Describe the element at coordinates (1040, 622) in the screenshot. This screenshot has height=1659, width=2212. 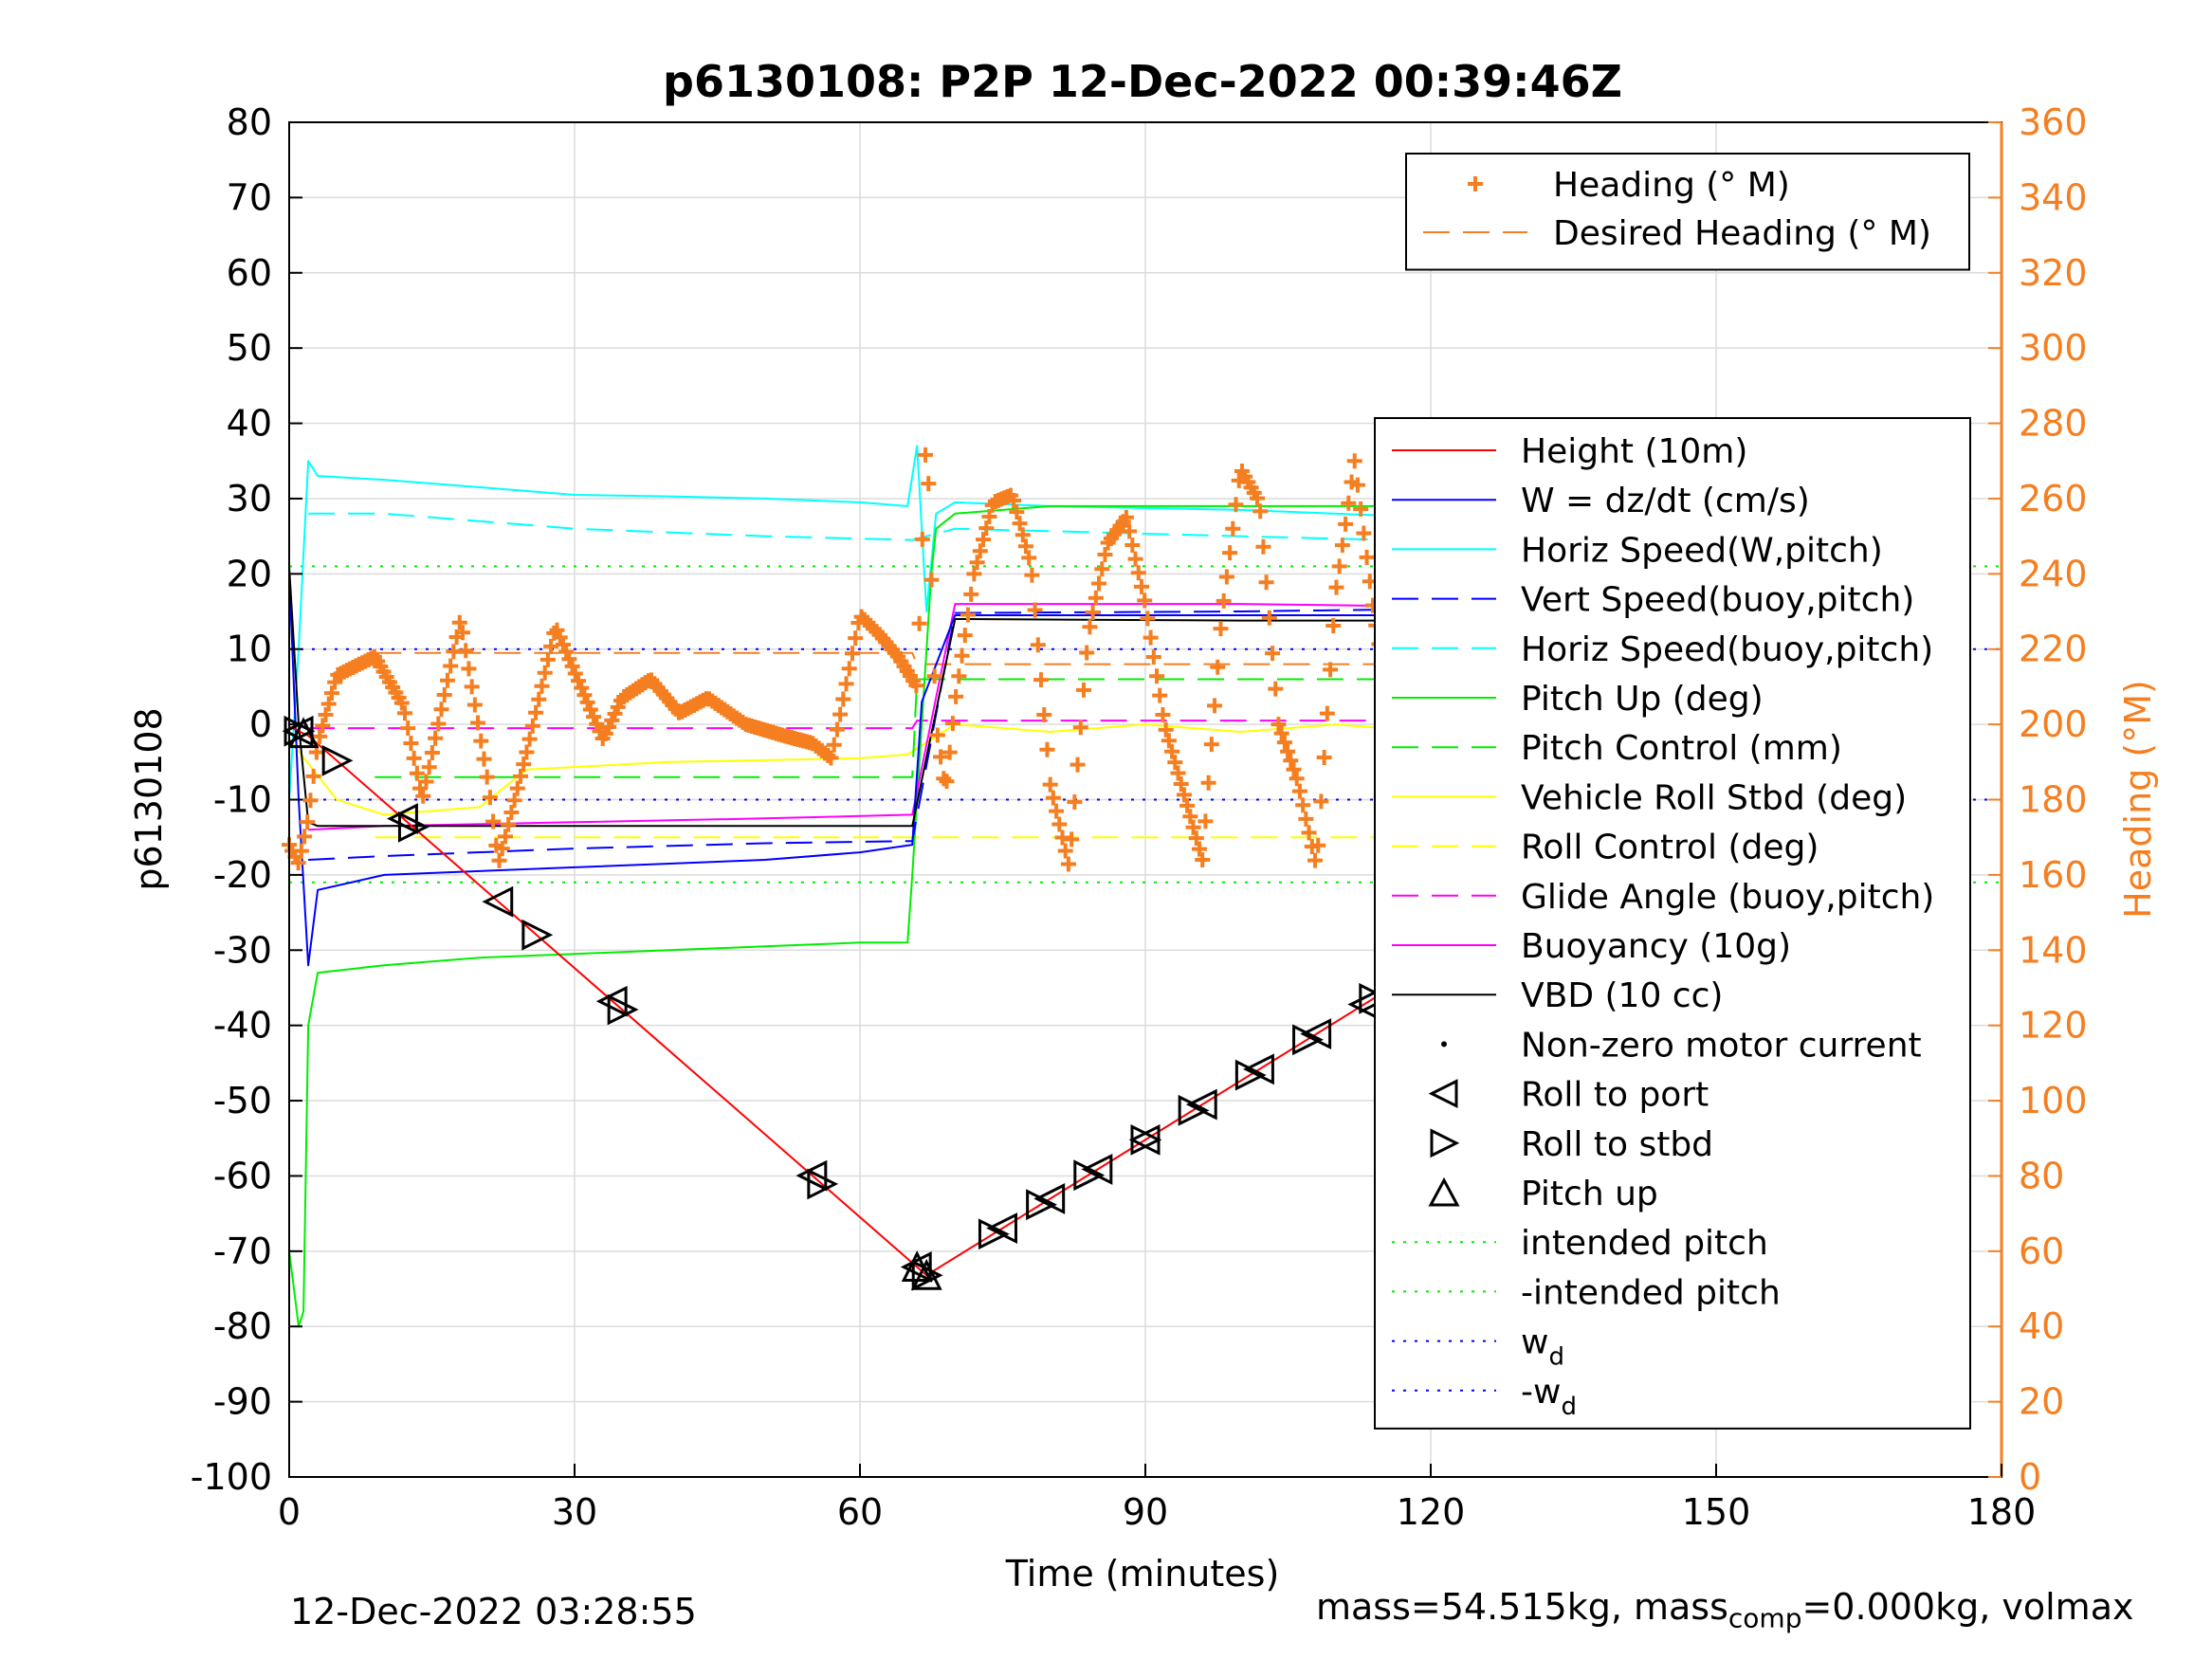
I see `series-horiz-speed-w-pitch` at that location.